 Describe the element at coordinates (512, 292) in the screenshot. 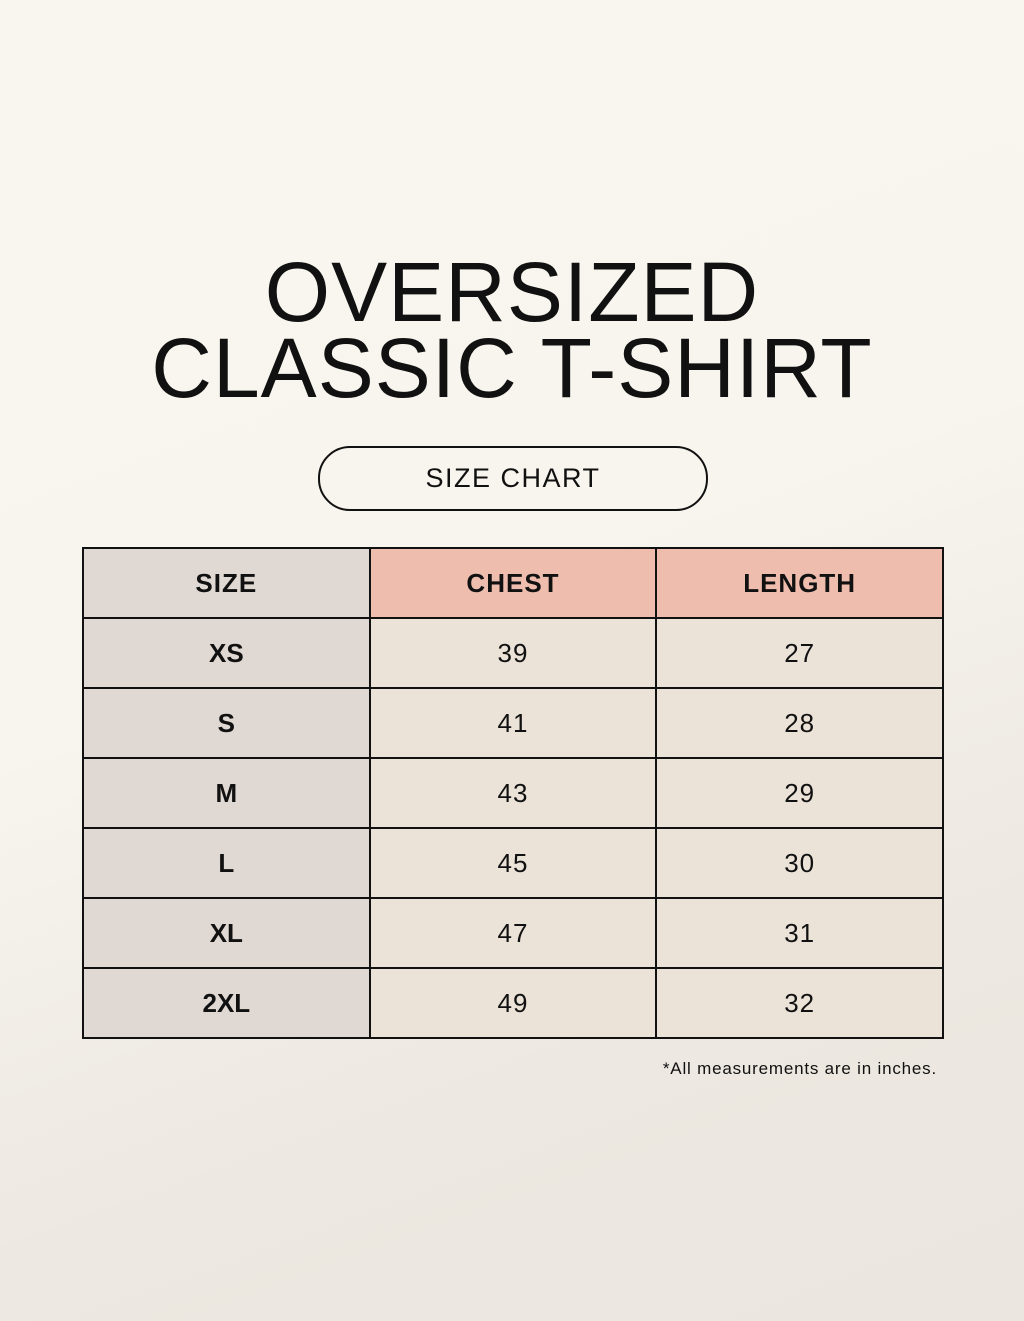

I see `title-line-1: OVERSIZED` at that location.